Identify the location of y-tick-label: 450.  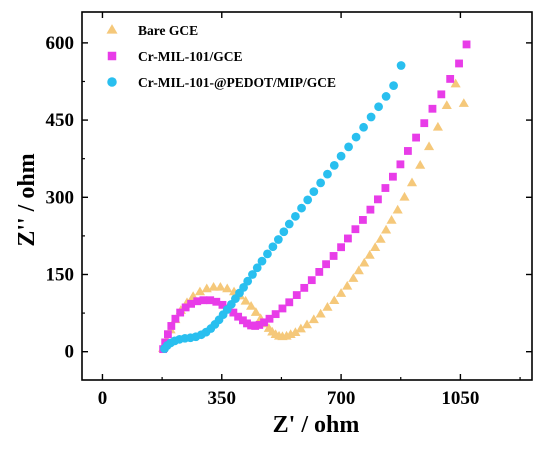
(60, 120).